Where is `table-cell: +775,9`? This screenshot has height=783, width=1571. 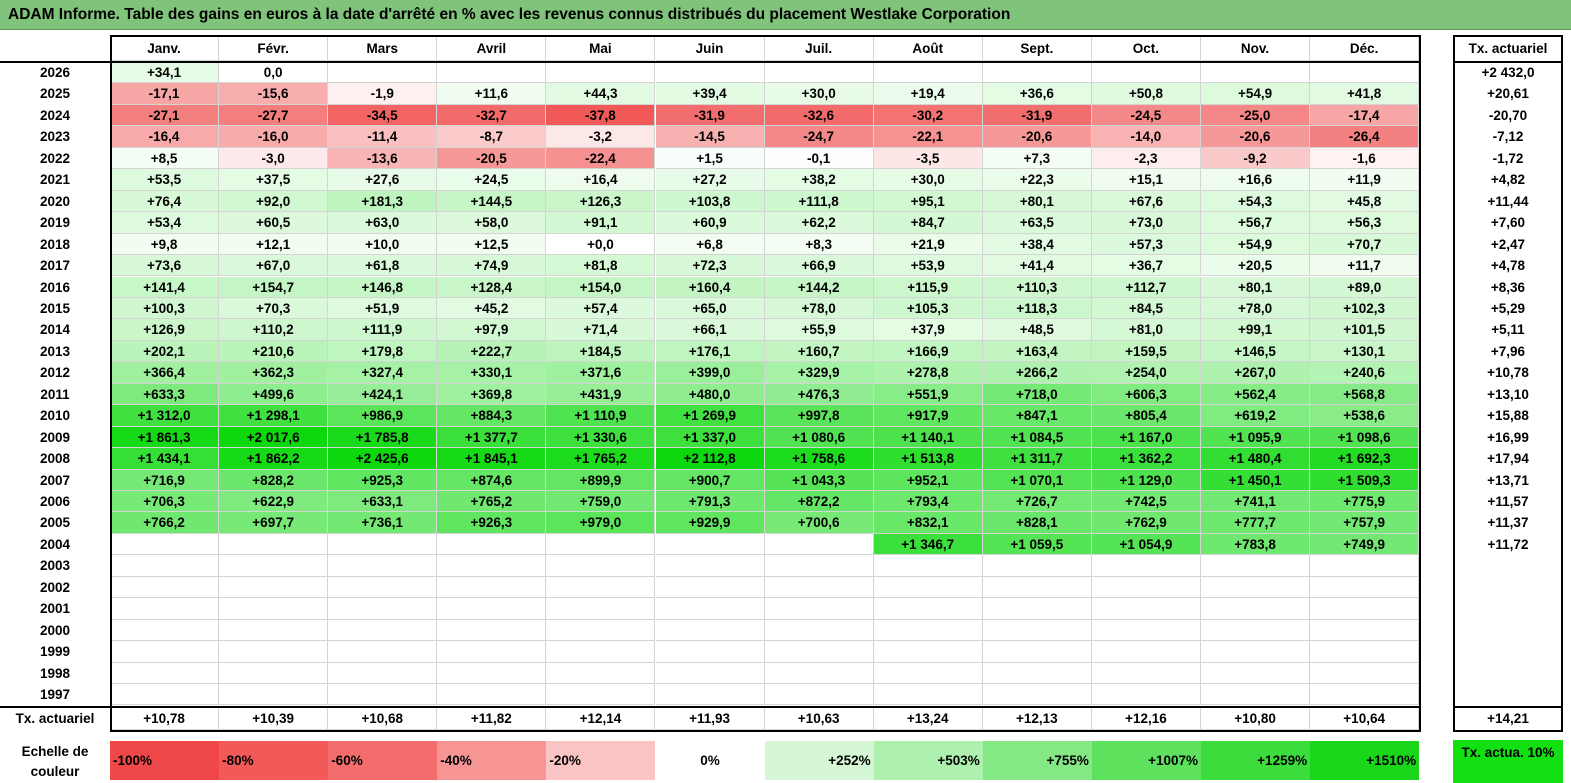 table-cell: +775,9 is located at coordinates (1365, 502).